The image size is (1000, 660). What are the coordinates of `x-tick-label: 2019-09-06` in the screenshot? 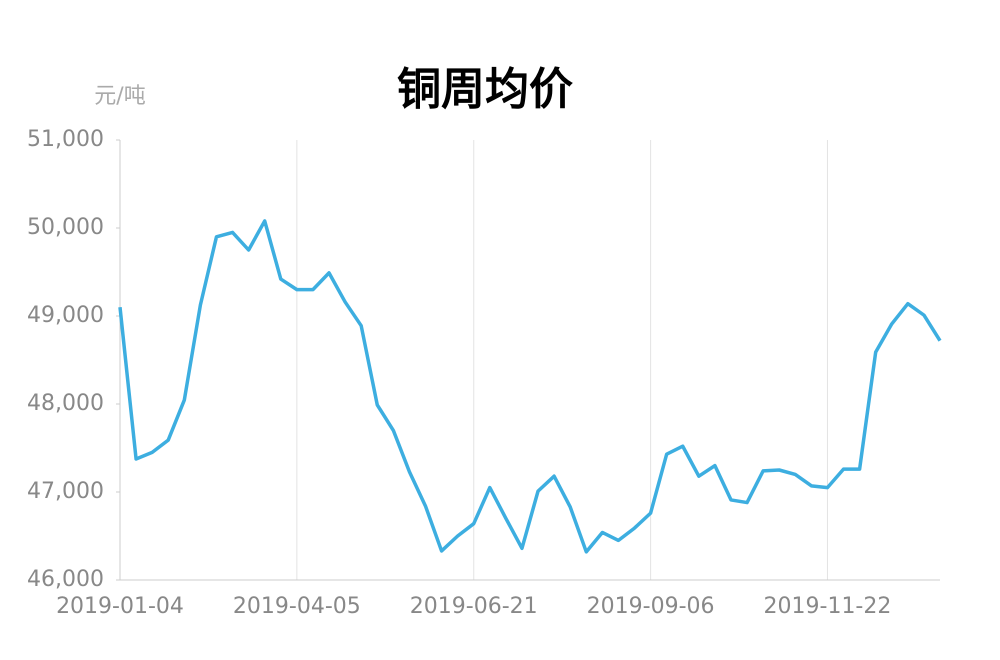 It's located at (651, 606).